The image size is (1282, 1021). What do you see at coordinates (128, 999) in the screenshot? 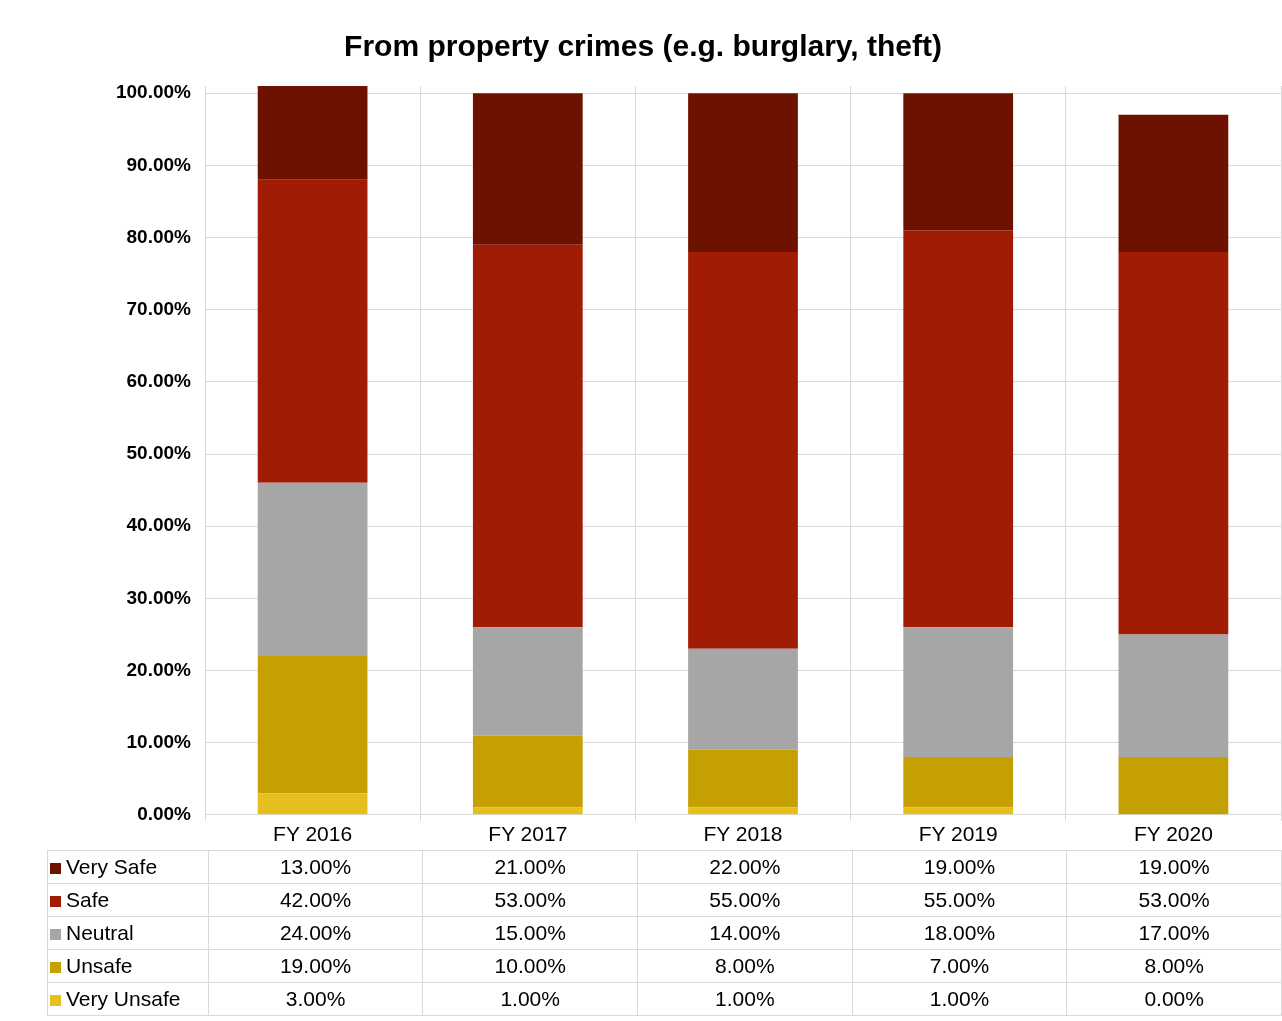
I see `legend-label: Very Unsafe` at bounding box center [128, 999].